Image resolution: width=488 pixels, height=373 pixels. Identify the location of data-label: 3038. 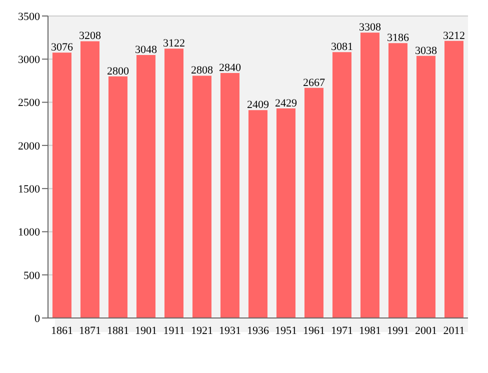
(426, 50).